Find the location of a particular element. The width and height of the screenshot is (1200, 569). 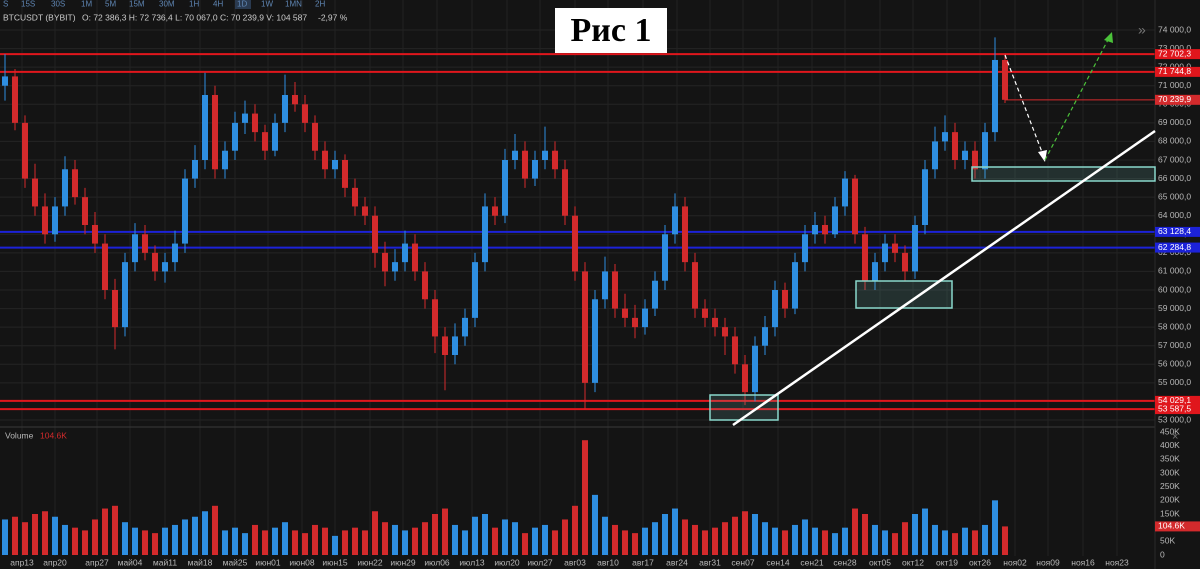

level-label: 71 744,8 is located at coordinates (1174, 71).